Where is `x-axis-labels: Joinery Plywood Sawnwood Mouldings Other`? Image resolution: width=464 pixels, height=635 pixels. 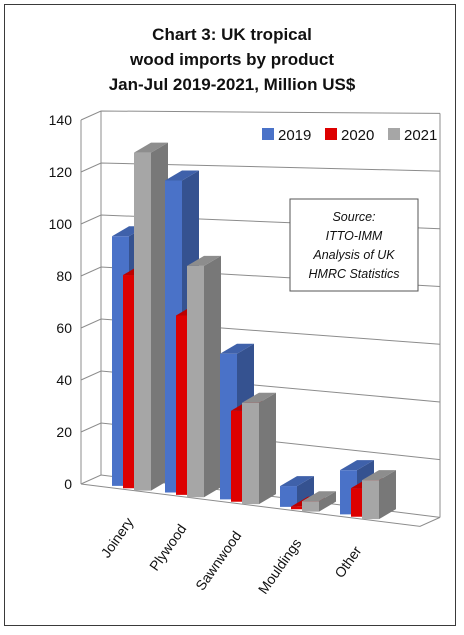
x-axis-labels: Joinery Plywood Sawnwood Mouldings Other is located at coordinates (230, 555).